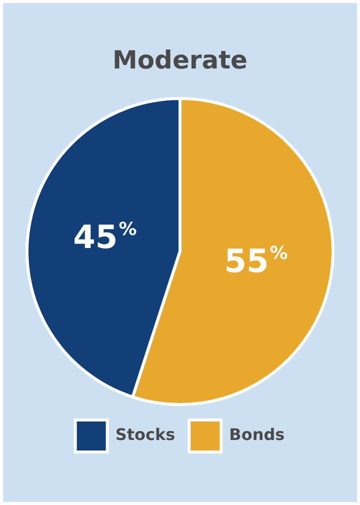 The image size is (360, 505). What do you see at coordinates (105, 237) in the screenshot?
I see `data-label: 45%` at bounding box center [105, 237].